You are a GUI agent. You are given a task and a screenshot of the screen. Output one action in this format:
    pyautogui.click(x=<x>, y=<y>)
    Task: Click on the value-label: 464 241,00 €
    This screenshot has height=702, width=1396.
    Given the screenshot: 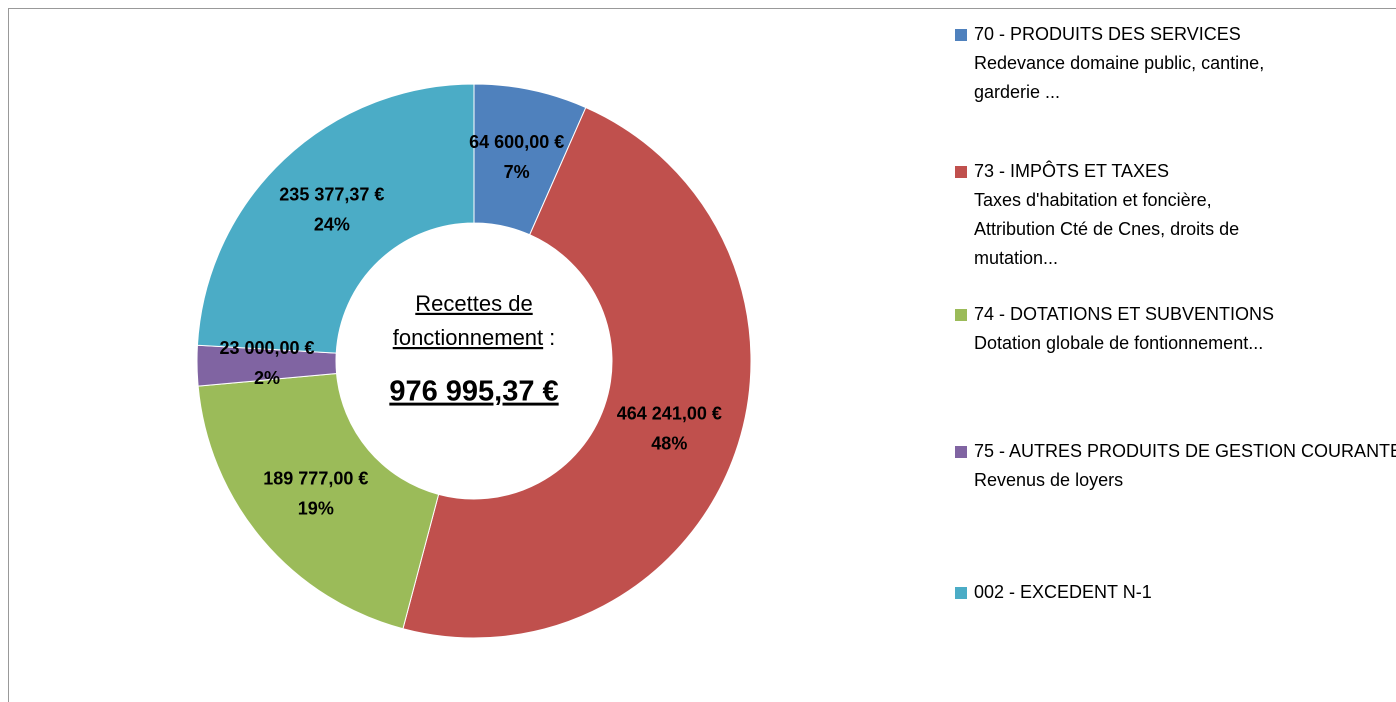 What is the action you would take?
    pyautogui.click(x=669, y=413)
    